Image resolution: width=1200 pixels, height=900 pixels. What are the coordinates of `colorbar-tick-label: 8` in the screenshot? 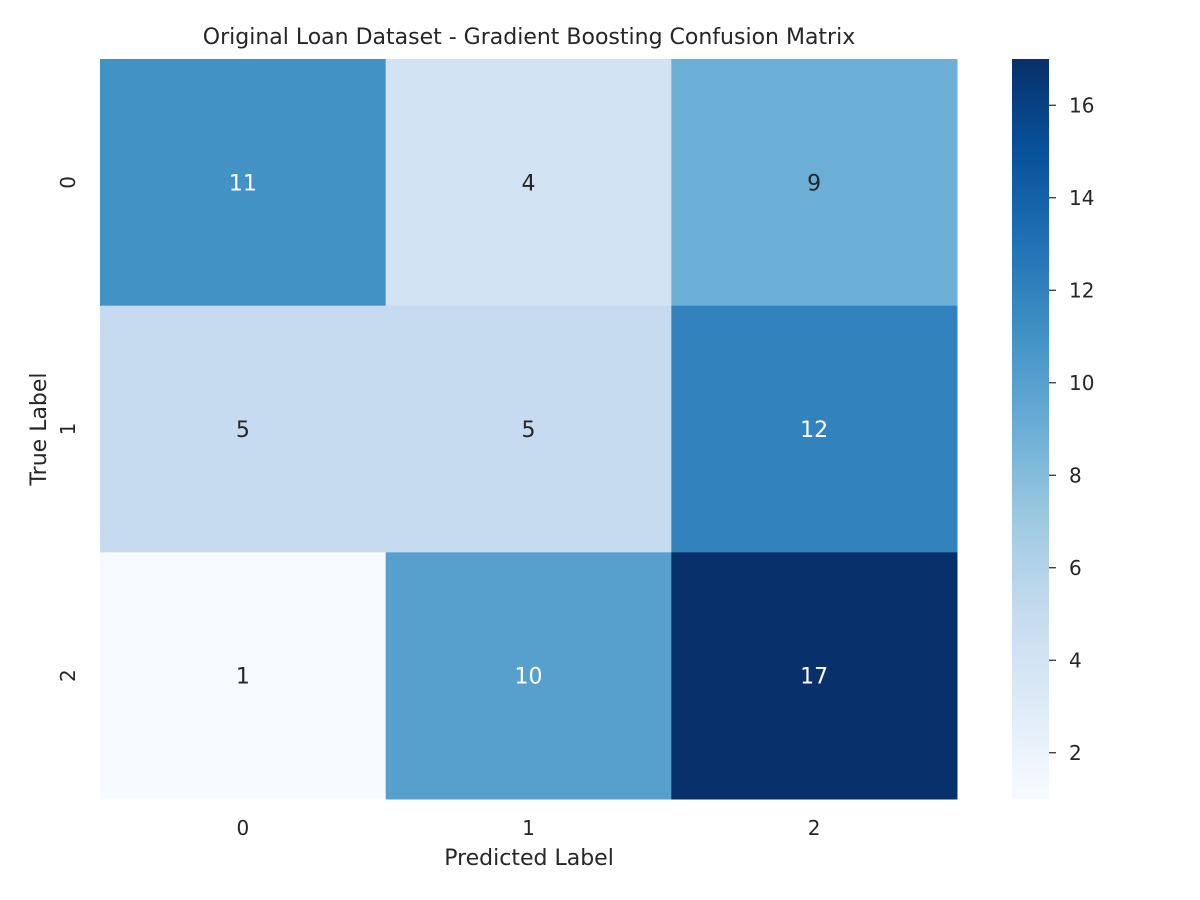 It's located at (1075, 475).